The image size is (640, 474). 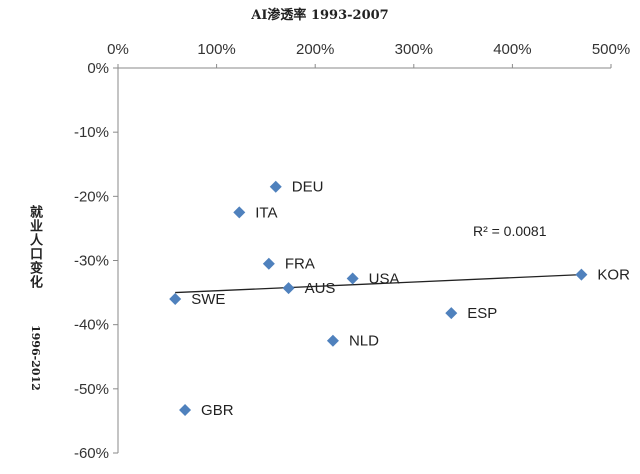 What do you see at coordinates (208, 299) in the screenshot?
I see `data-point-label: SWE` at bounding box center [208, 299].